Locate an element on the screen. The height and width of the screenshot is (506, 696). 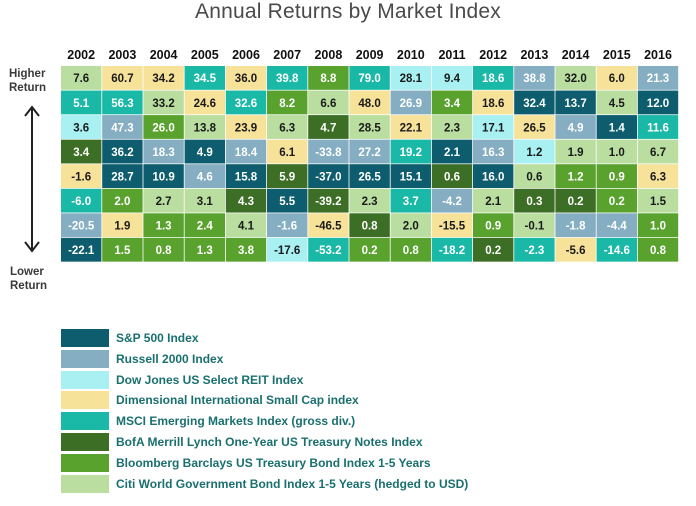
cell-value: 4.6 is located at coordinates (205, 177).